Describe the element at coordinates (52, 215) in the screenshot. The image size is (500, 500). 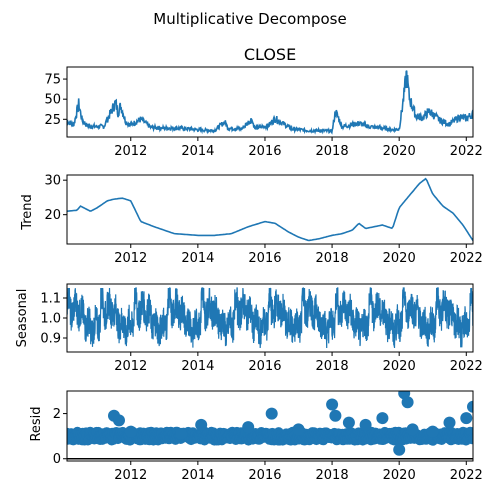
I see `y-tick-label: 20` at that location.